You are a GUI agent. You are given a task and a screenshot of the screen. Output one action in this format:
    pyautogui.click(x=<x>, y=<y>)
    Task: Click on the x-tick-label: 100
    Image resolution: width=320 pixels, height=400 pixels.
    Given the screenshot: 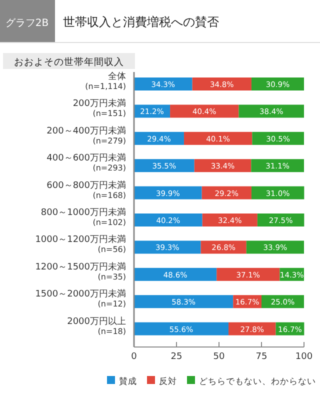 What is the action you would take?
    pyautogui.click(x=304, y=357)
    